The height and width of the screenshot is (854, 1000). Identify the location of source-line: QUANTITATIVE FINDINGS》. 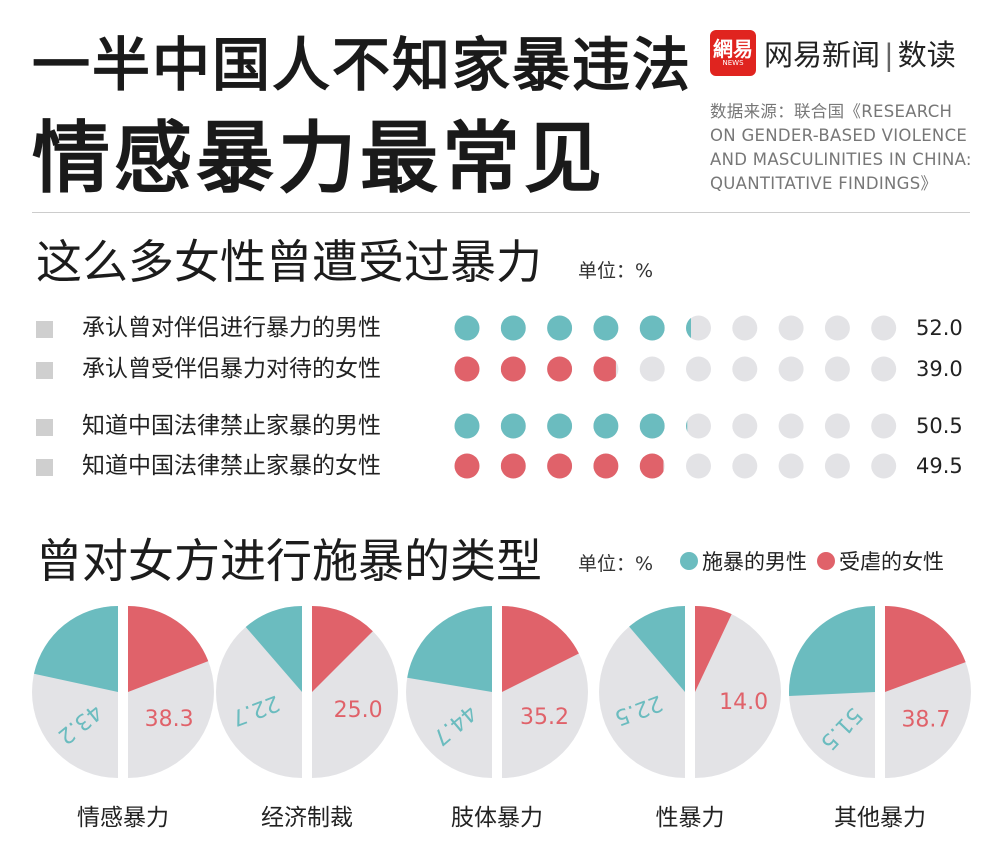
(824, 183).